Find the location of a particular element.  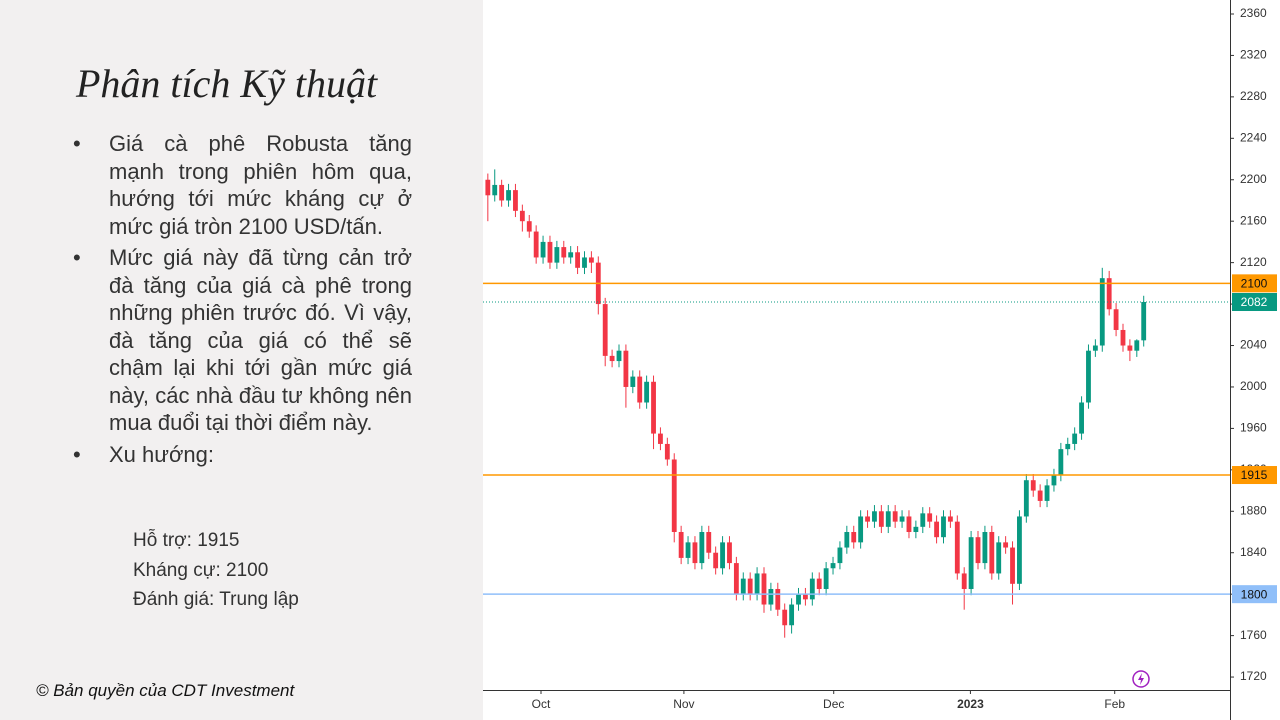

y-tick-label: 1880 is located at coordinates (1253, 510).